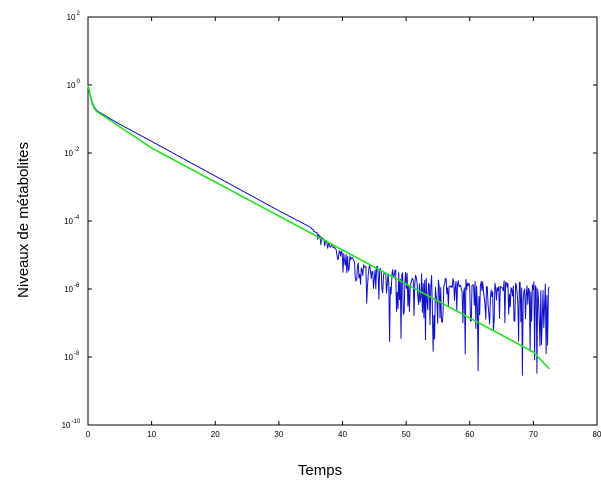 This screenshot has height=480, width=601. What do you see at coordinates (342, 434) in the screenshot?
I see `x-tick-label: 40` at bounding box center [342, 434].